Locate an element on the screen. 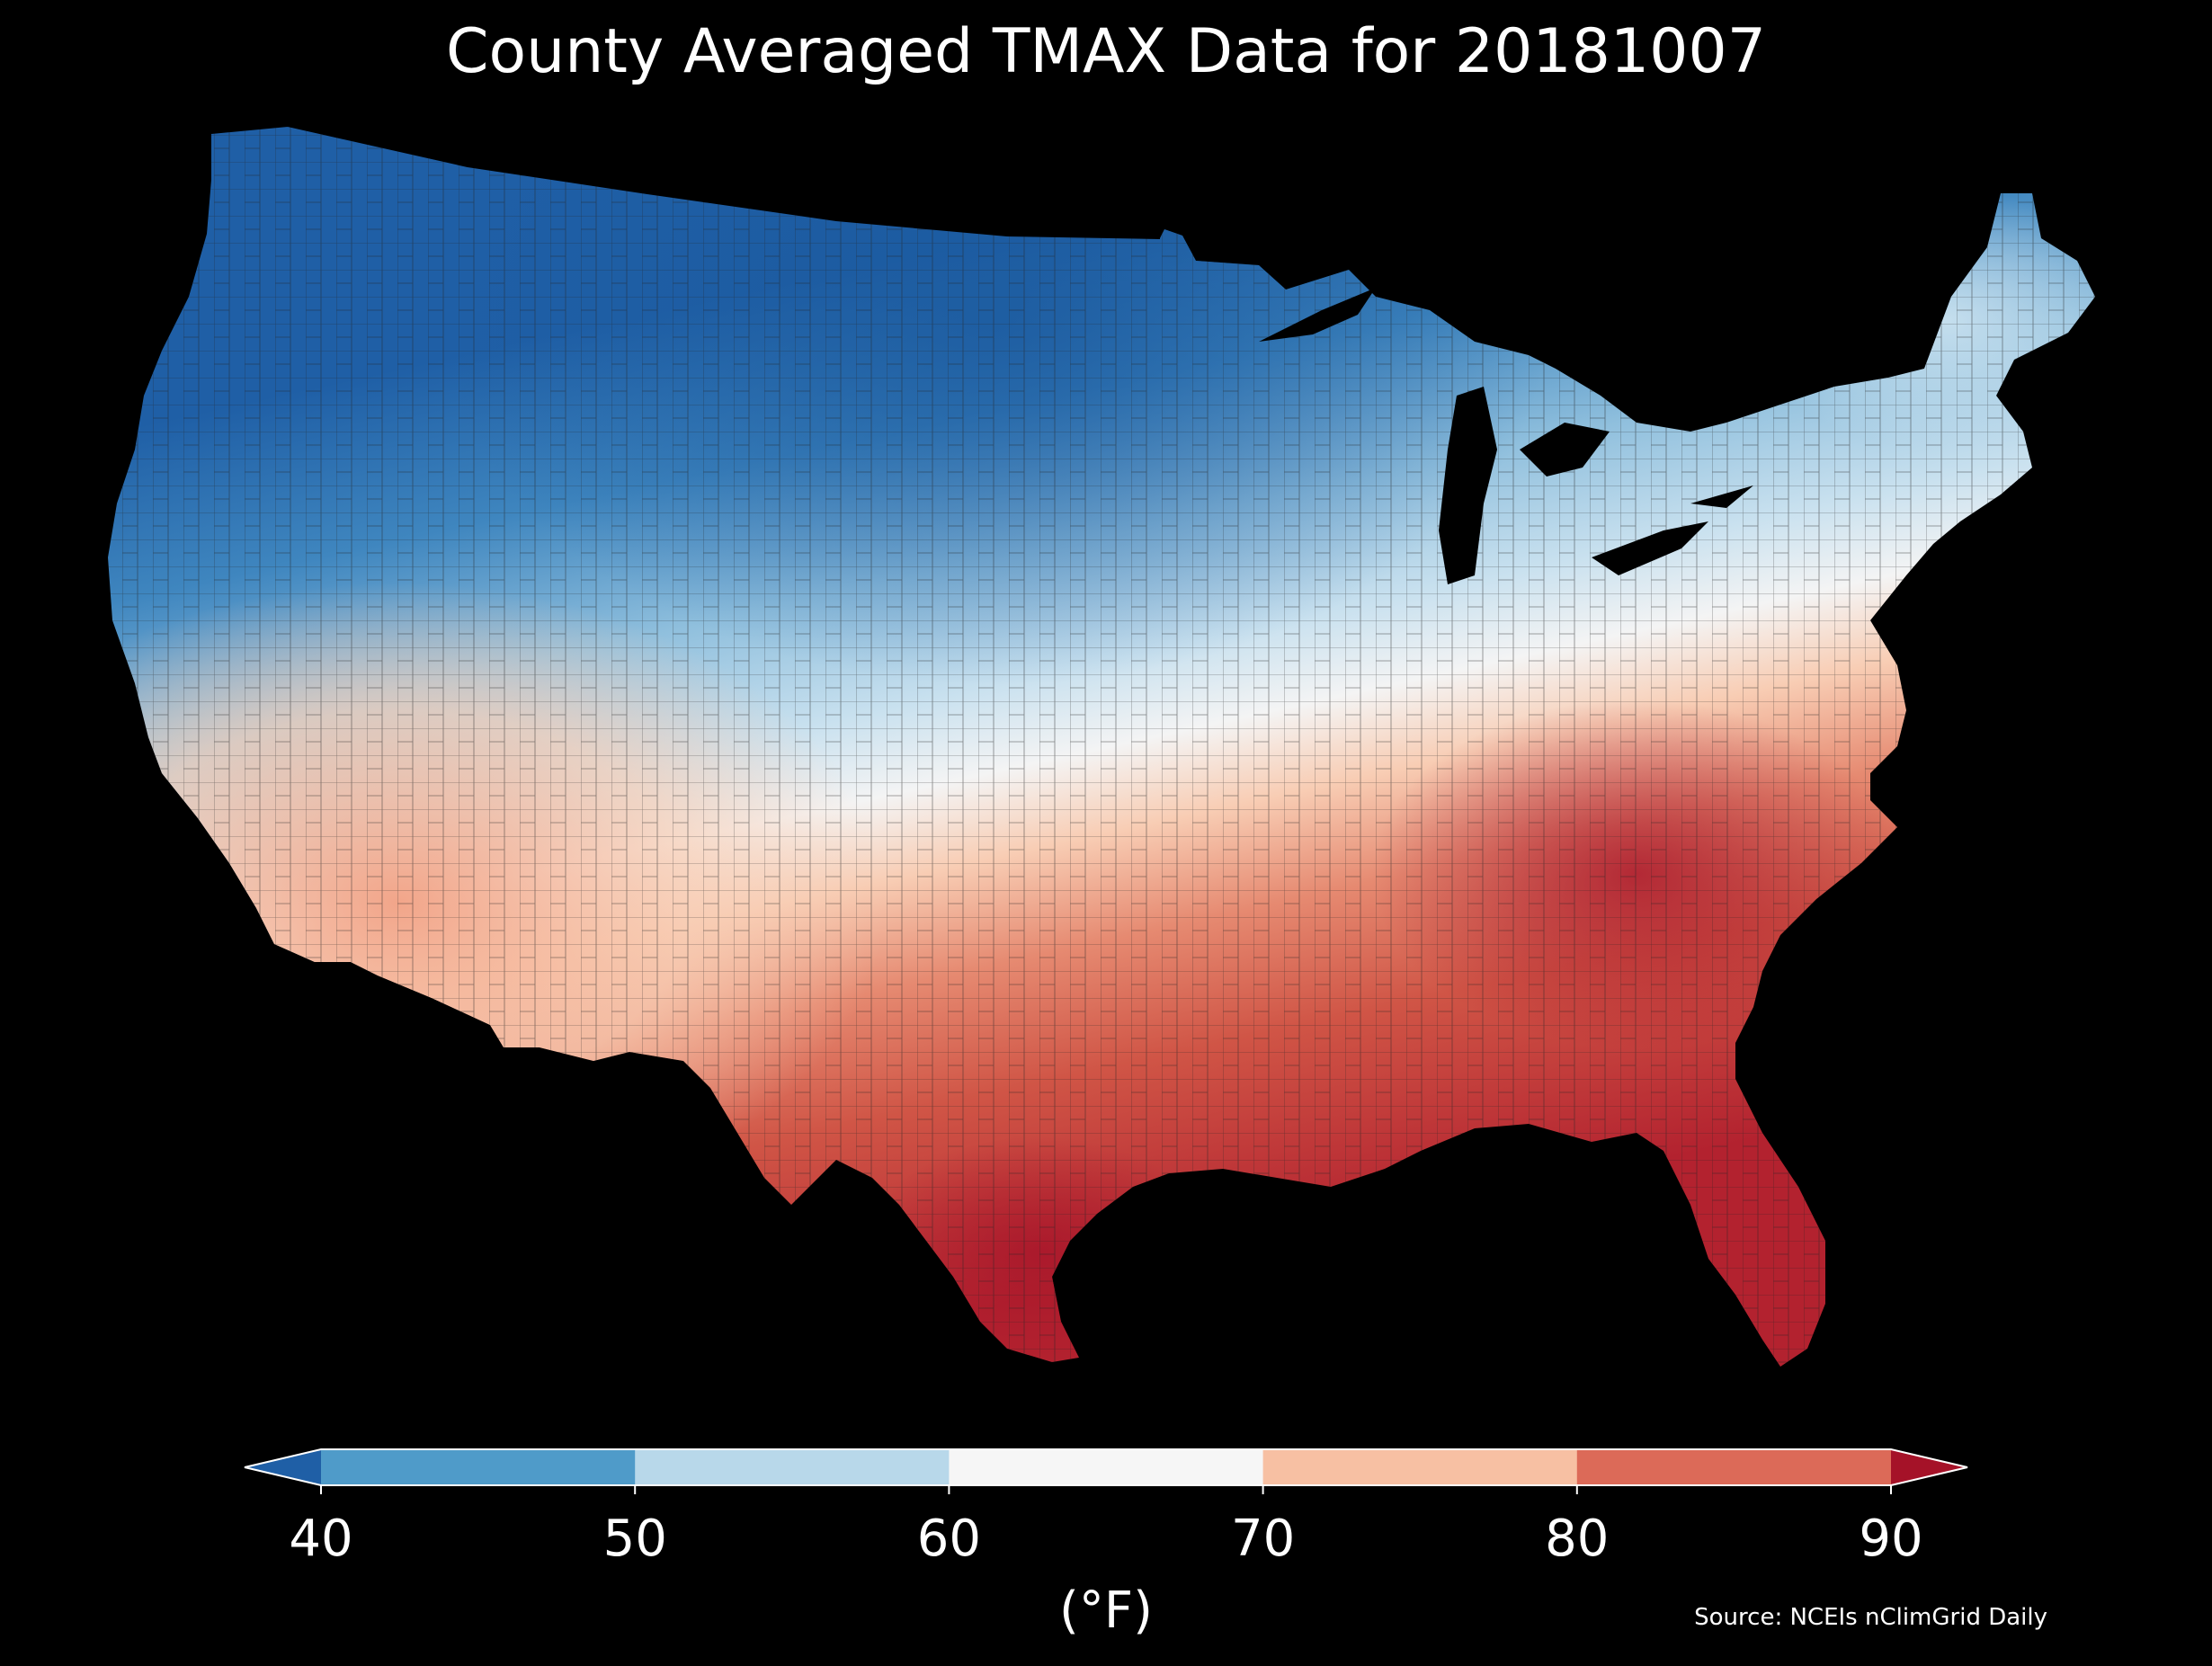 This screenshot has height=1666, width=2212. colorbar-tick-label: 80 is located at coordinates (1577, 1539).